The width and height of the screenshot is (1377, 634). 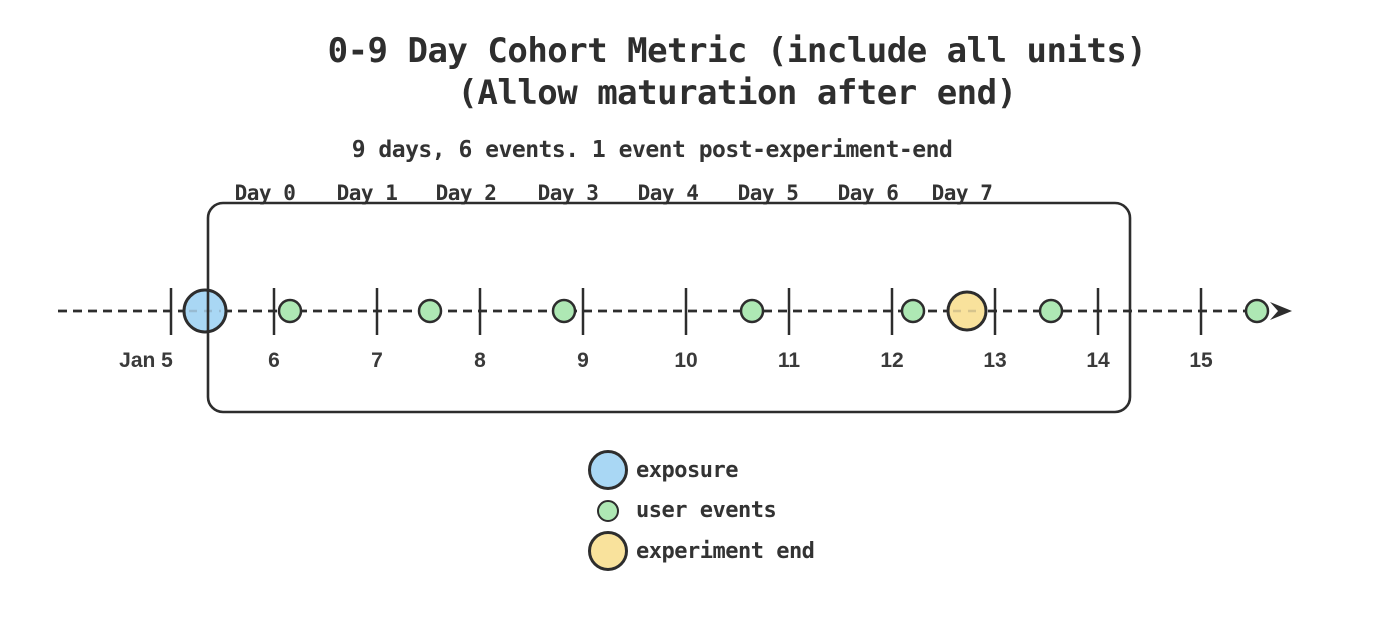 I want to click on title-line-2: (Allow maturation after end), so click(x=737, y=93).